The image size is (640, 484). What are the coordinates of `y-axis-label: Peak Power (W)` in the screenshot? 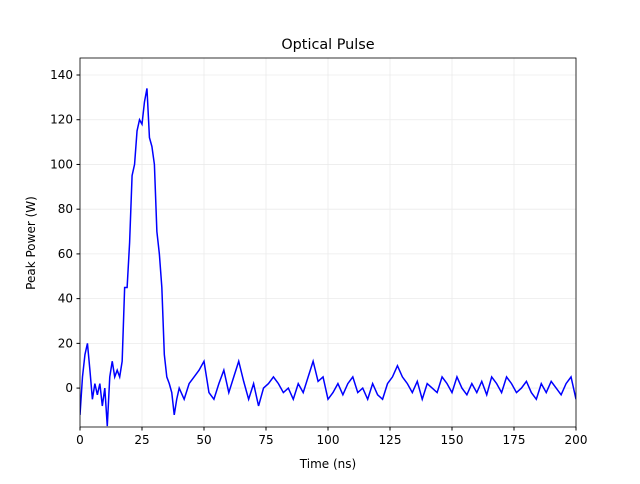 It's located at (31, 243).